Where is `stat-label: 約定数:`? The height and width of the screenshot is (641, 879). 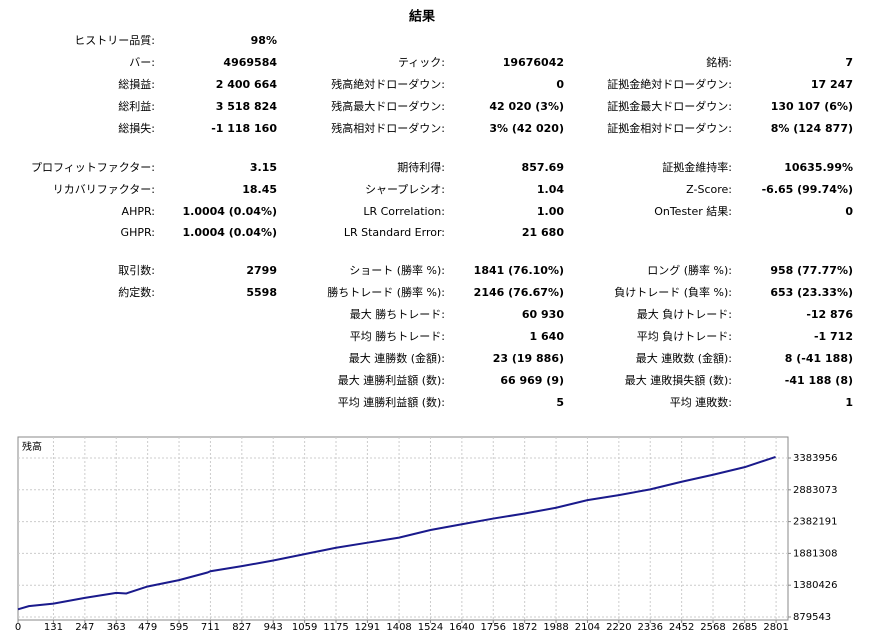 stat-label: 約定数: is located at coordinates (136, 292).